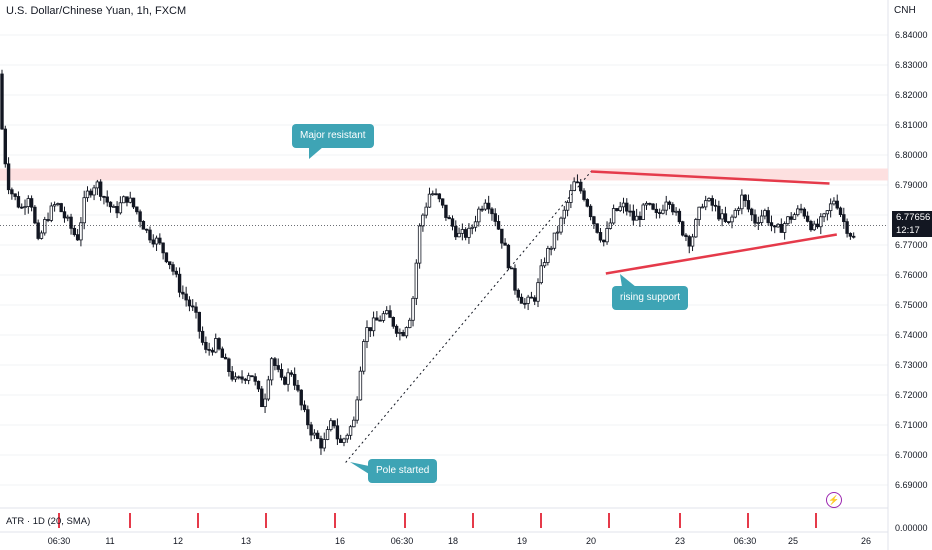 This screenshot has height=550, width=932. Describe the element at coordinates (178, 541) in the screenshot. I see `x-tick-label: 12` at that location.